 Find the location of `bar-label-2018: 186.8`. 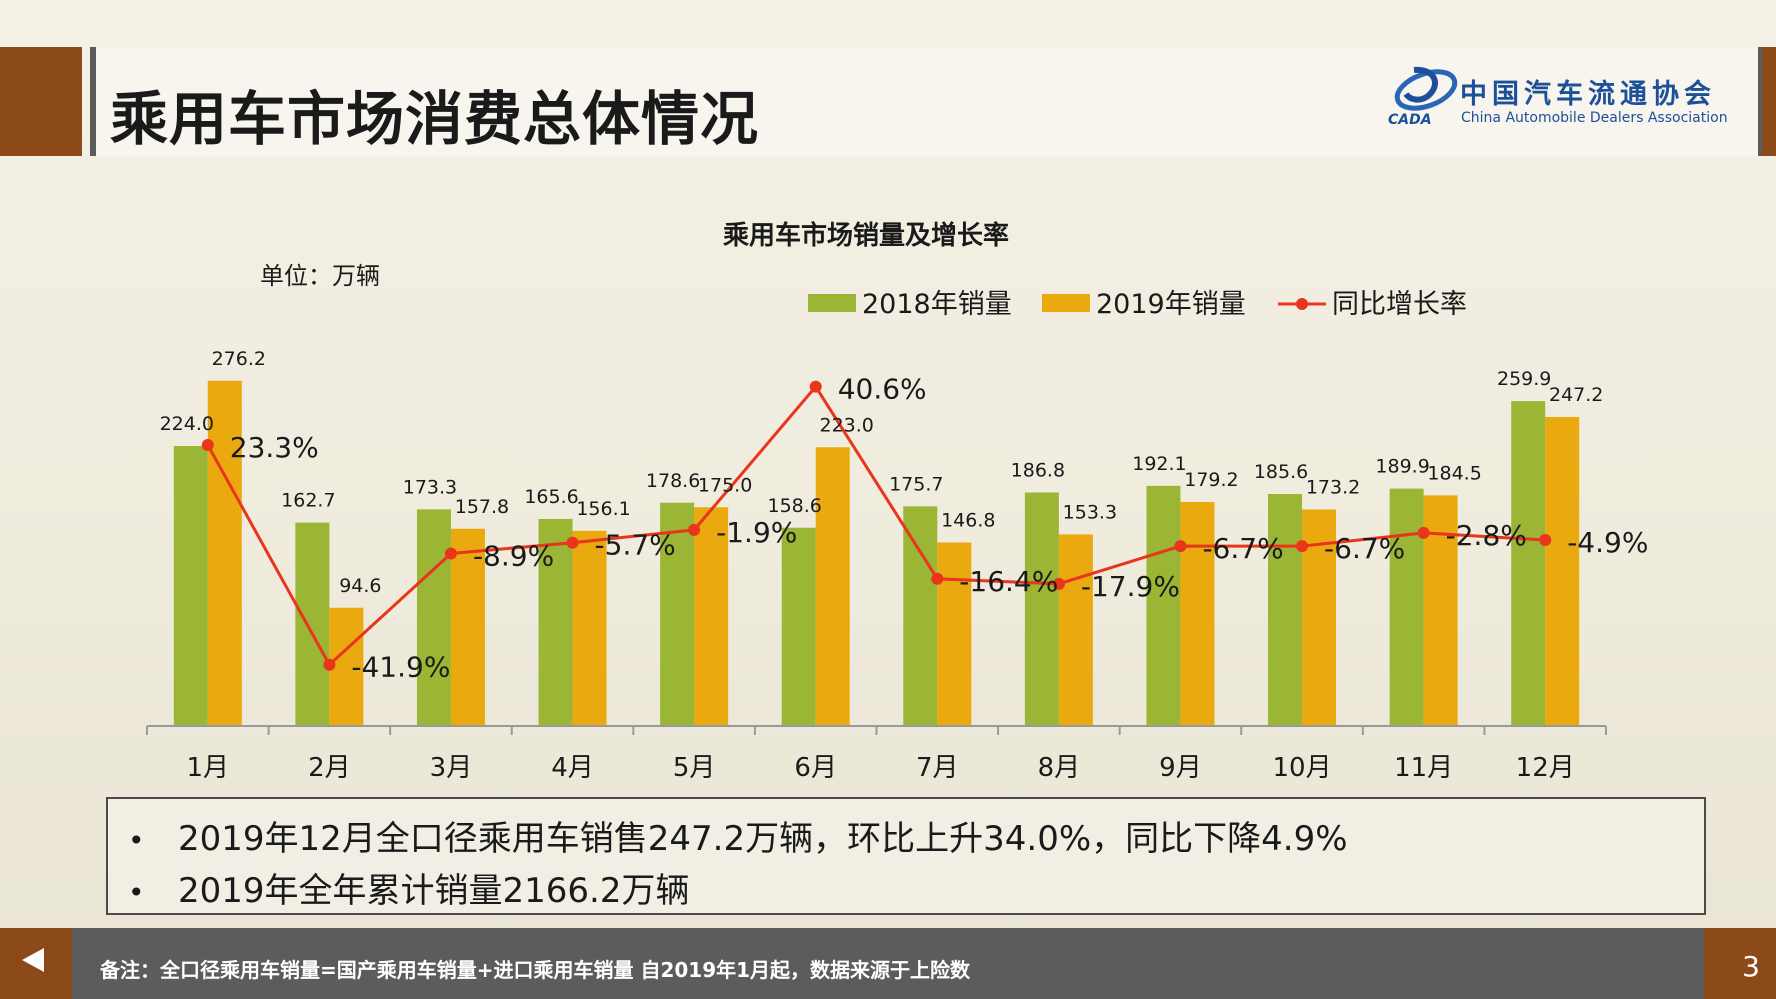

bar-label-2018: 186.8 is located at coordinates (1038, 471).